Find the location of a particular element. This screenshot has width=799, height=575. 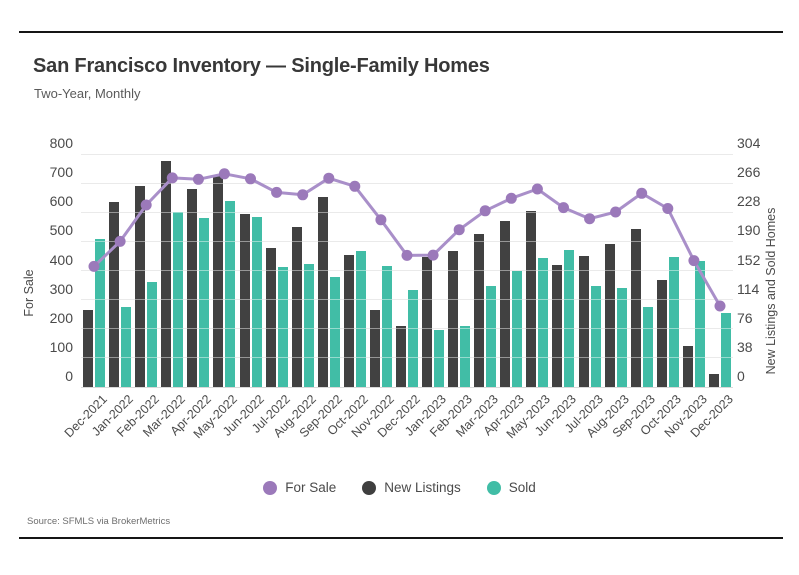

bar-new-listings-apr-2022 is located at coordinates (192, 287).